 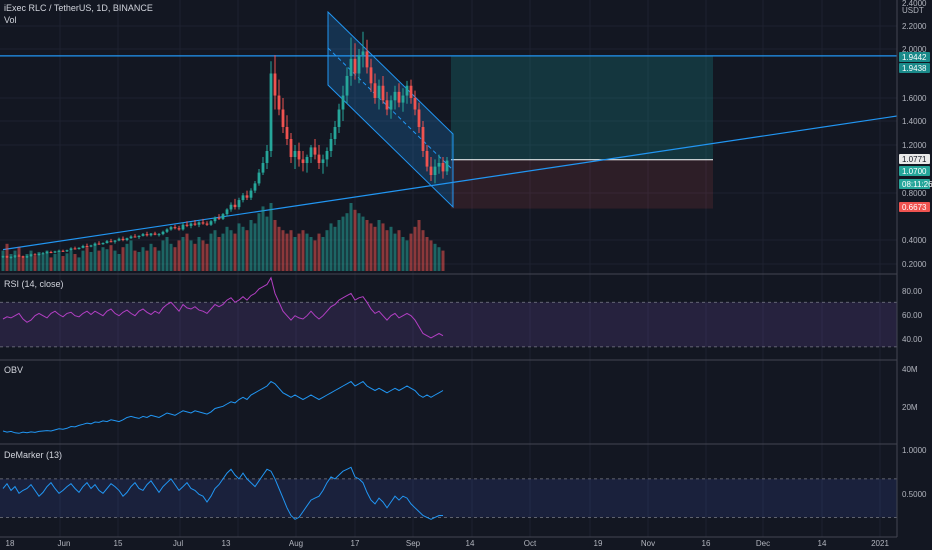 I want to click on time-tick-label: Oct, so click(x=530, y=543).